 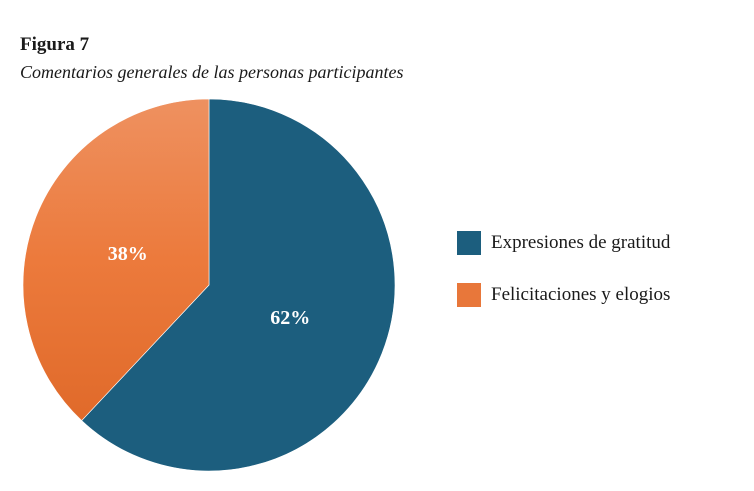 What do you see at coordinates (55, 44) in the screenshot?
I see `figure-number: Figura 7` at bounding box center [55, 44].